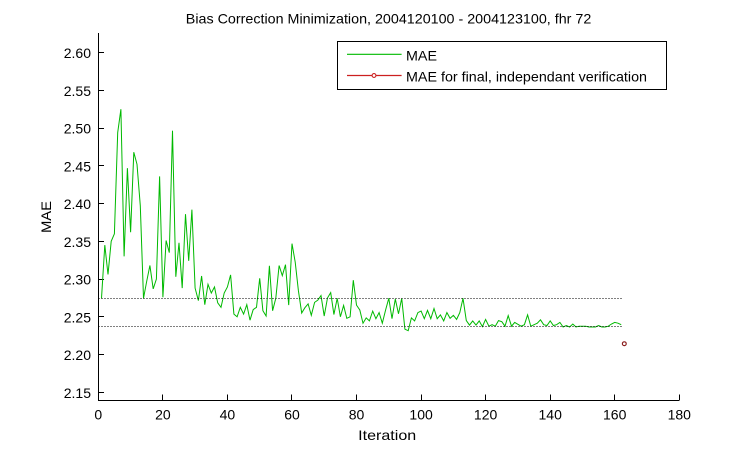  What do you see at coordinates (98, 415) in the screenshot?
I see `svg-text: 0` at bounding box center [98, 415].